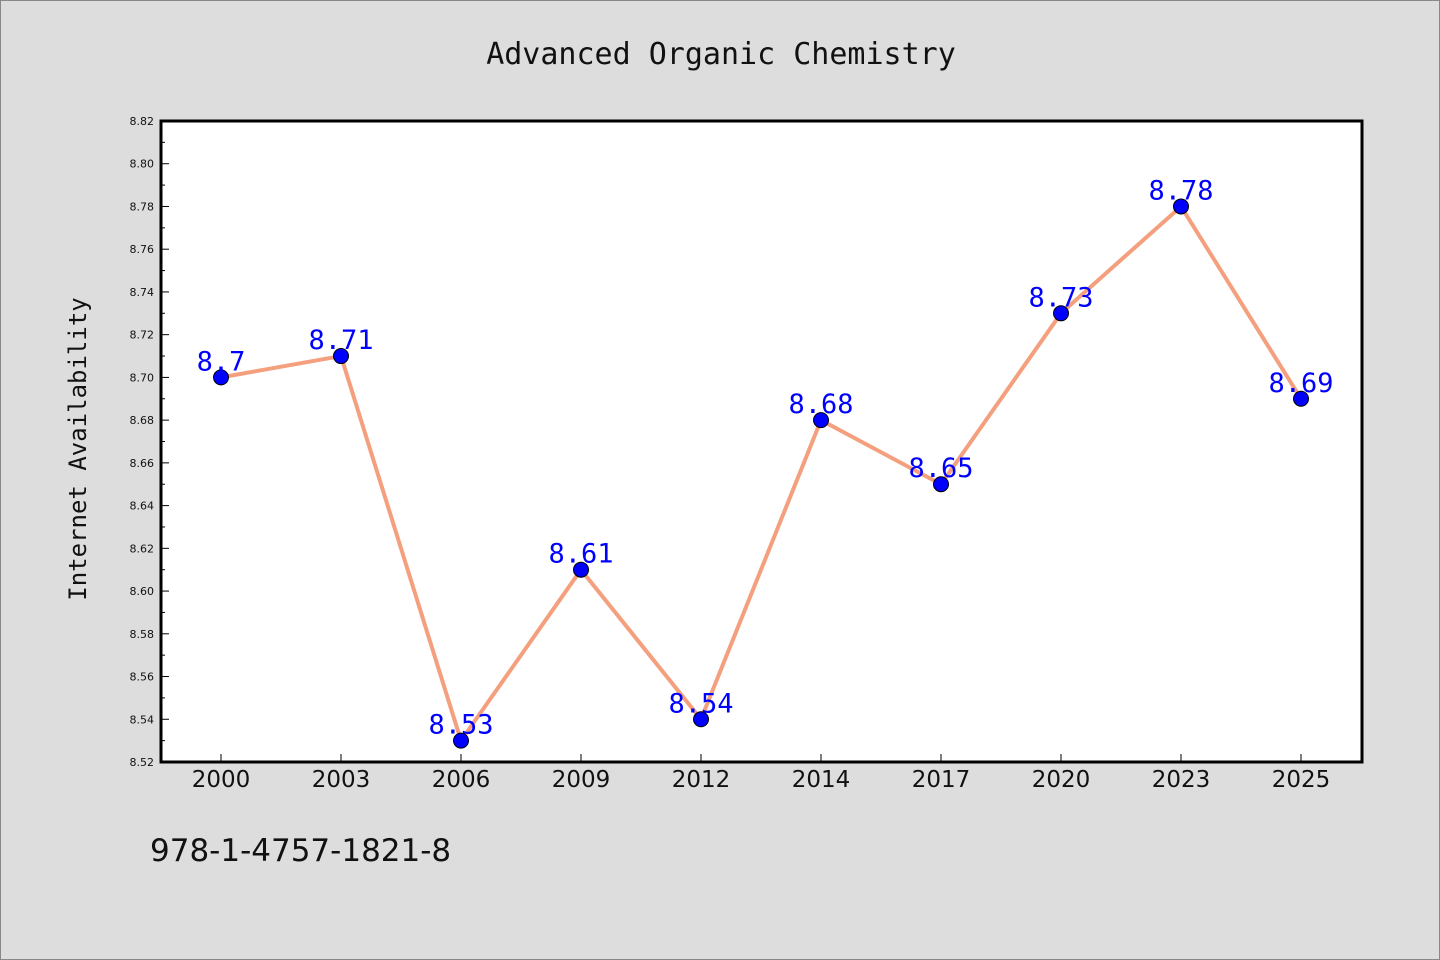 Image resolution: width=1440 pixels, height=960 pixels. I want to click on x-tick-label: 2023, so click(1181, 780).